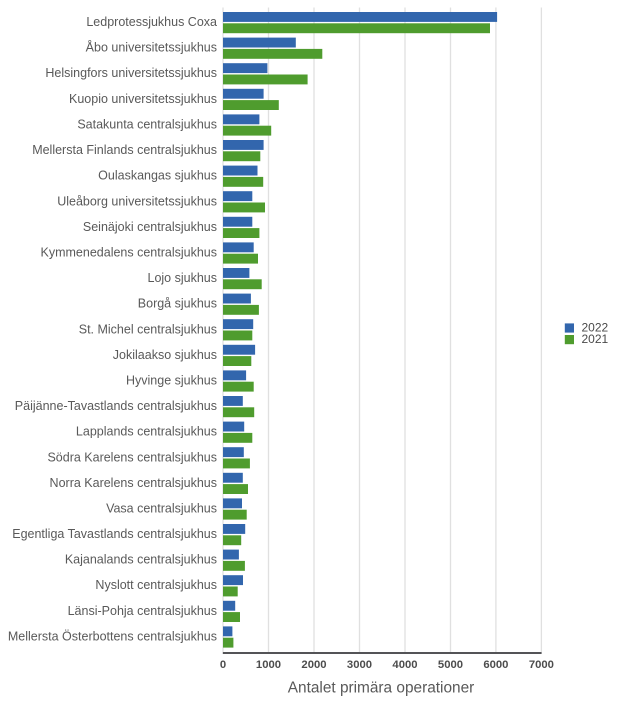 The image size is (630, 705). I want to click on svg-text: Hyvinge sjukhus, so click(171, 381).